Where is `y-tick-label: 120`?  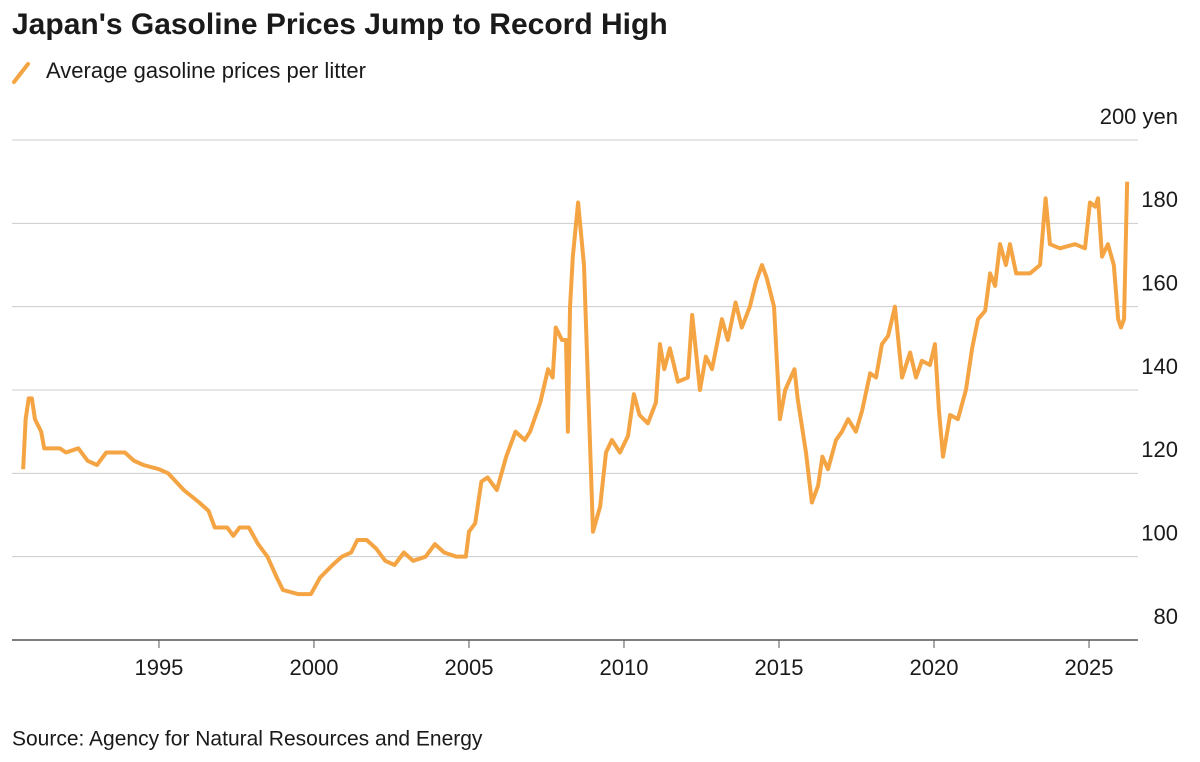
y-tick-label: 120 is located at coordinates (1159, 449).